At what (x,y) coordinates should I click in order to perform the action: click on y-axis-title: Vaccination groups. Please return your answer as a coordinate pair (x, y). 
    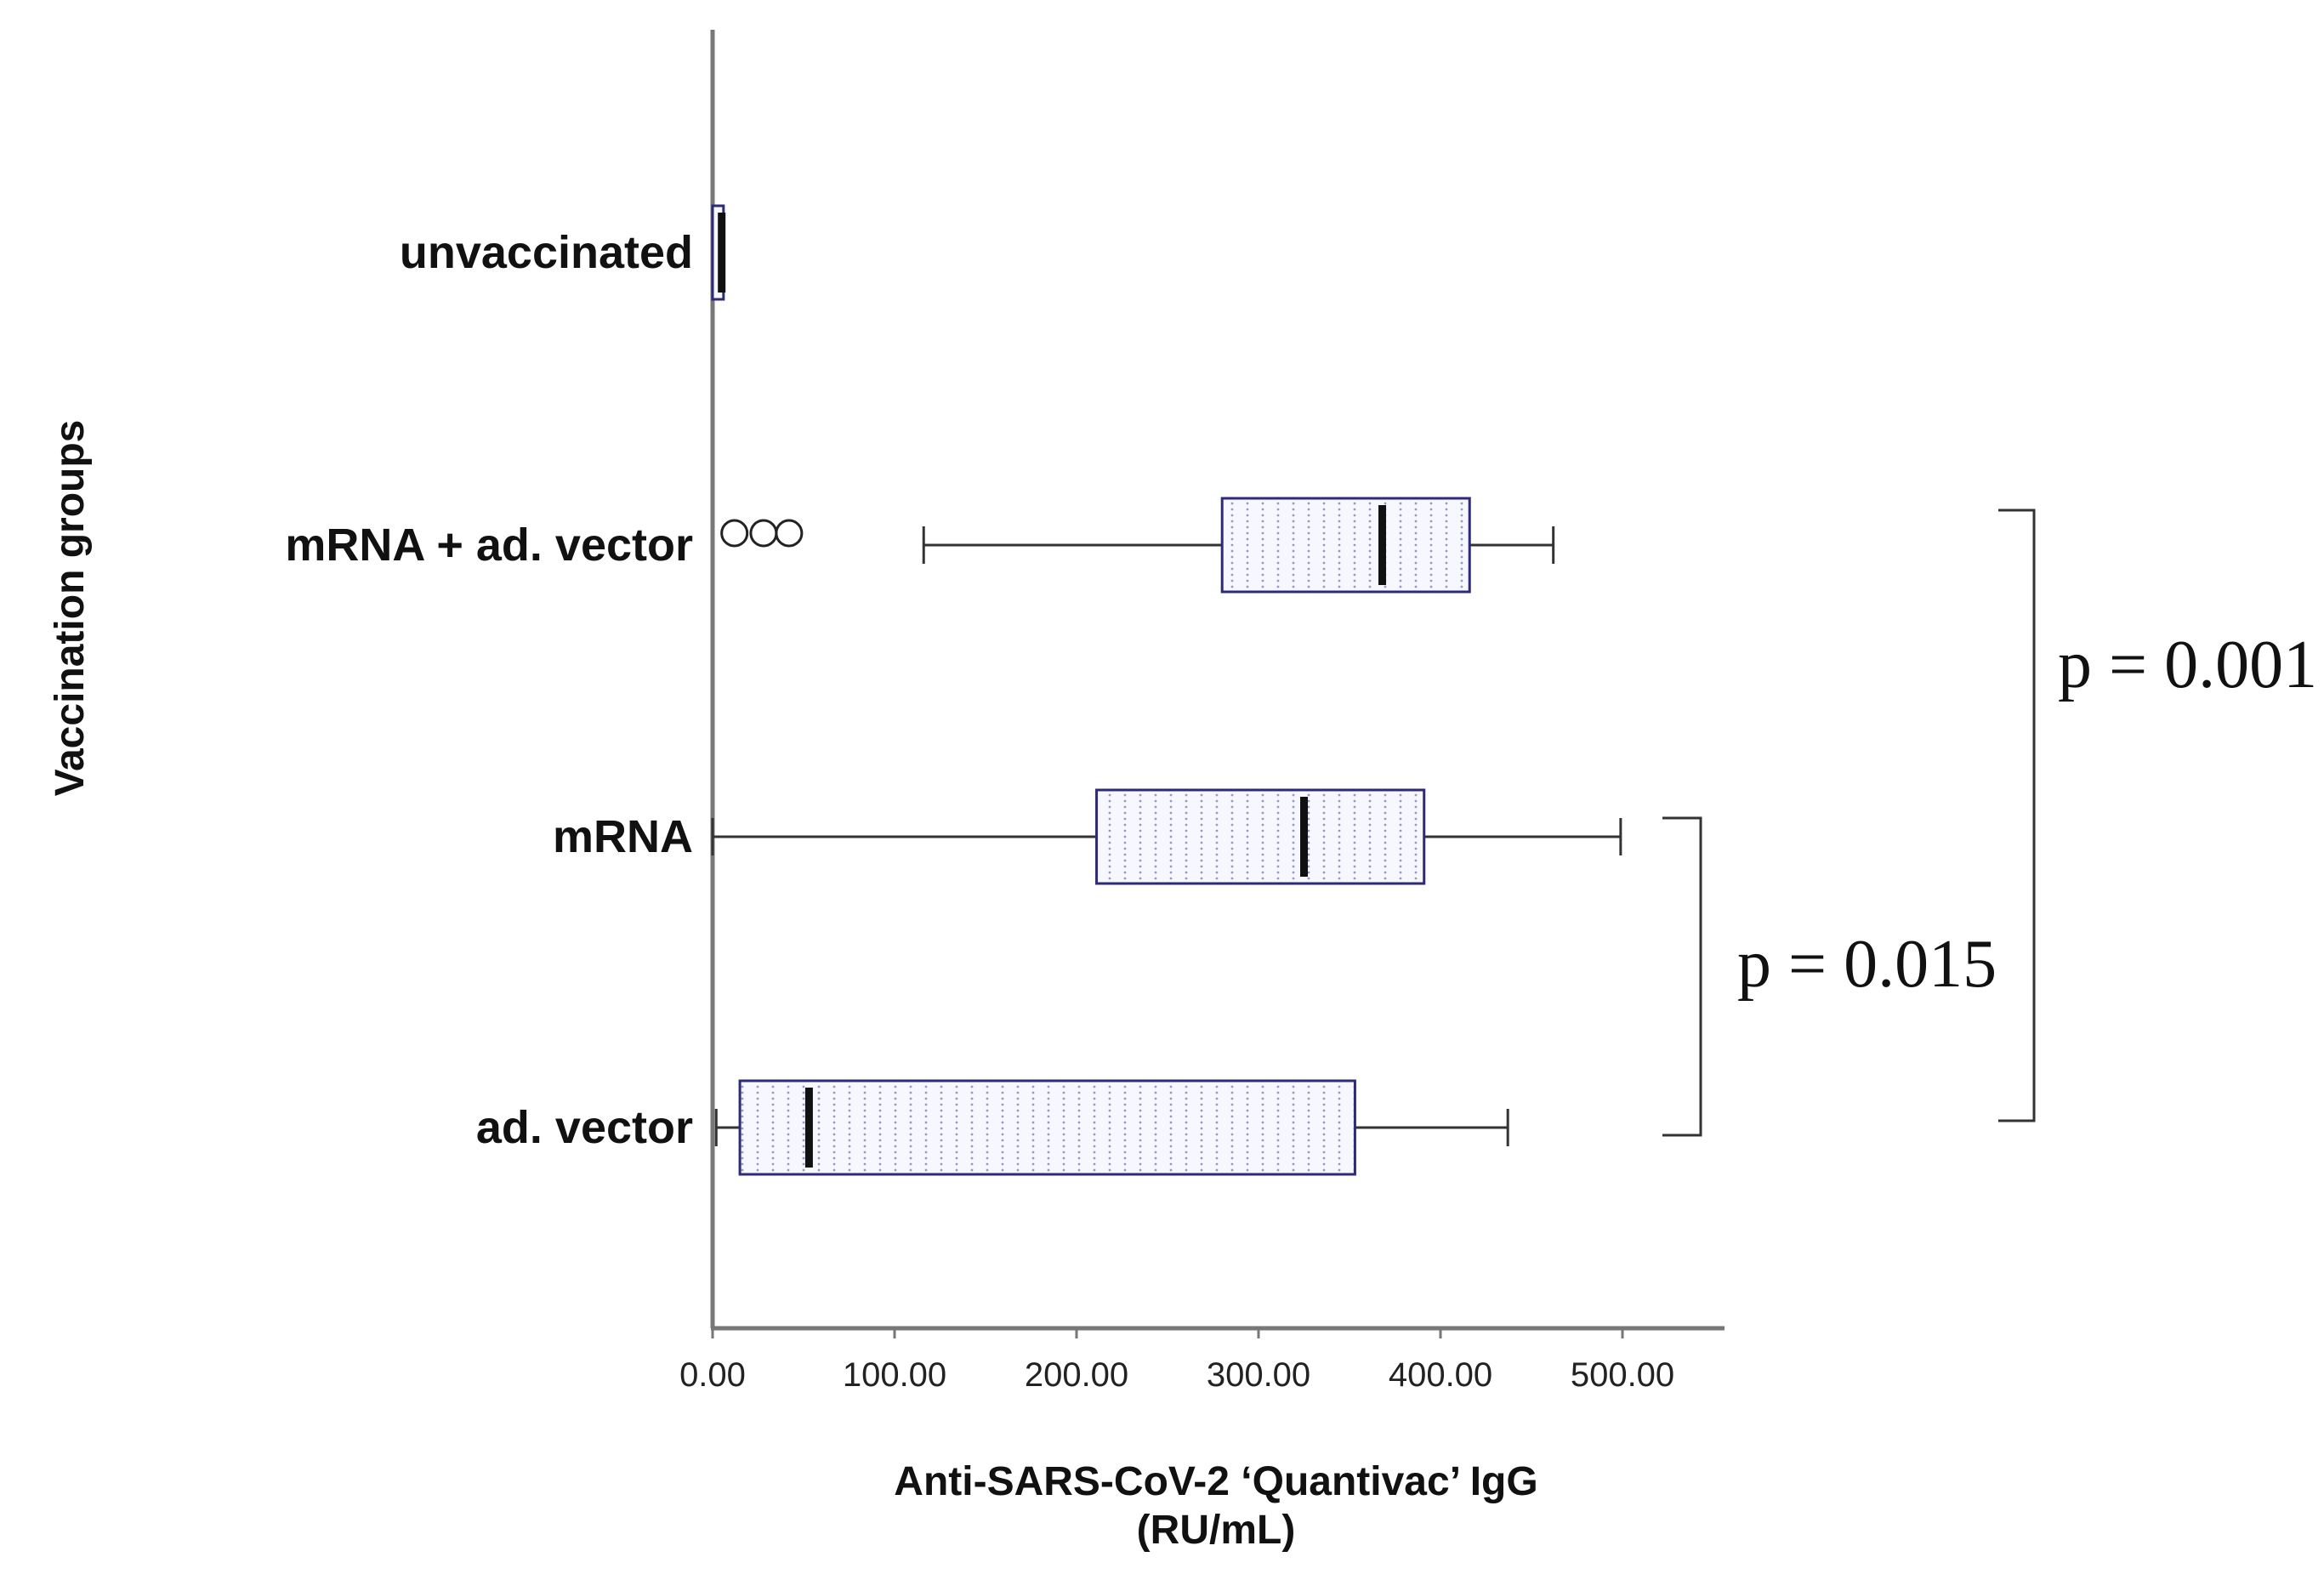
    Looking at the image, I should click on (70, 609).